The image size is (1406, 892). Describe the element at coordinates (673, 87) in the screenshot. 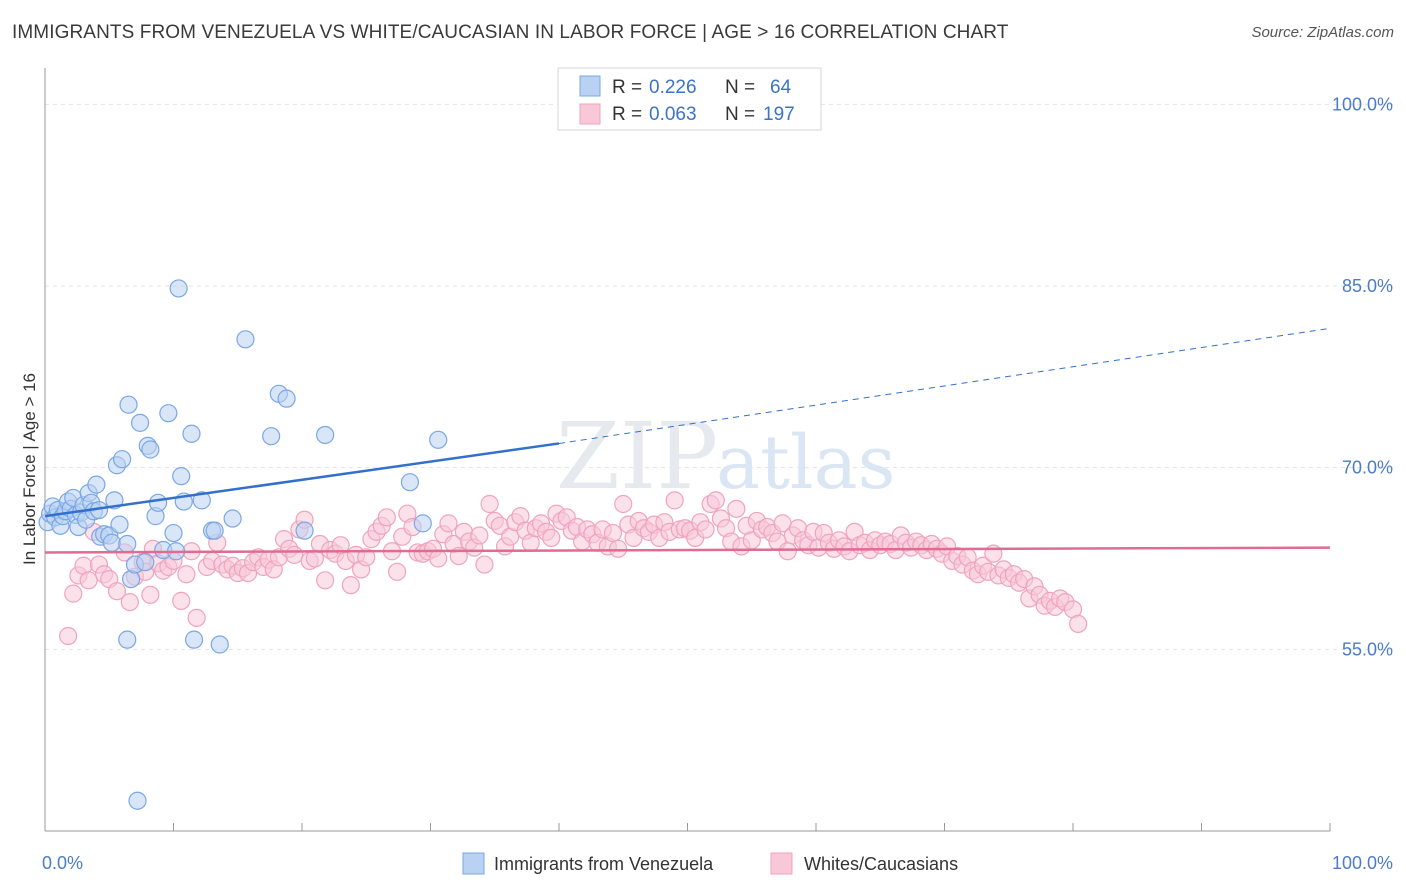

I see `legend-r-value-1: 0.226` at that location.